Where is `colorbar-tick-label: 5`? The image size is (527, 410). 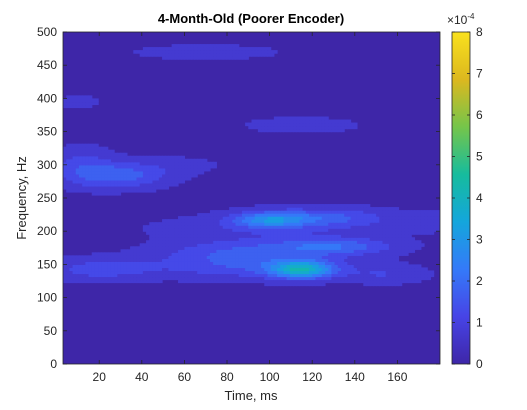 colorbar-tick-label: 5 is located at coordinates (479, 157).